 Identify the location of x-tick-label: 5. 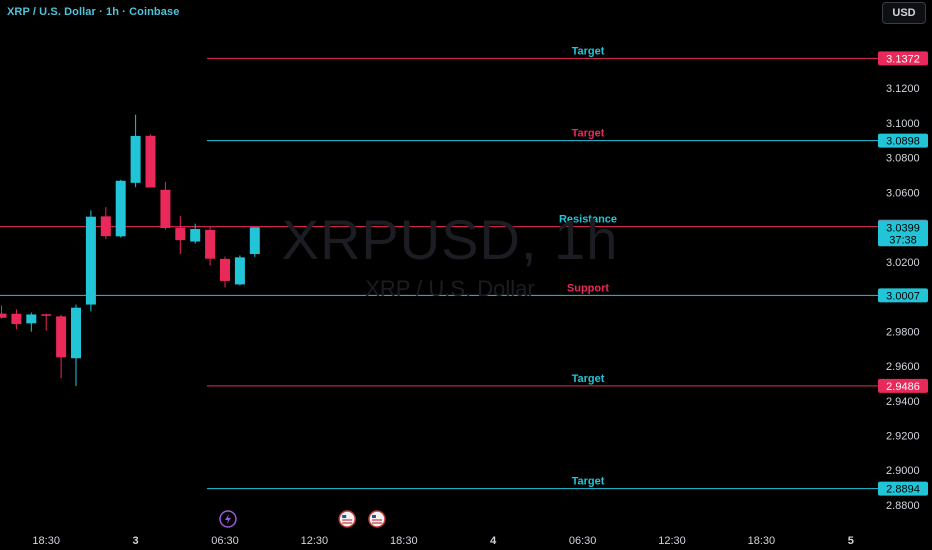
(851, 541).